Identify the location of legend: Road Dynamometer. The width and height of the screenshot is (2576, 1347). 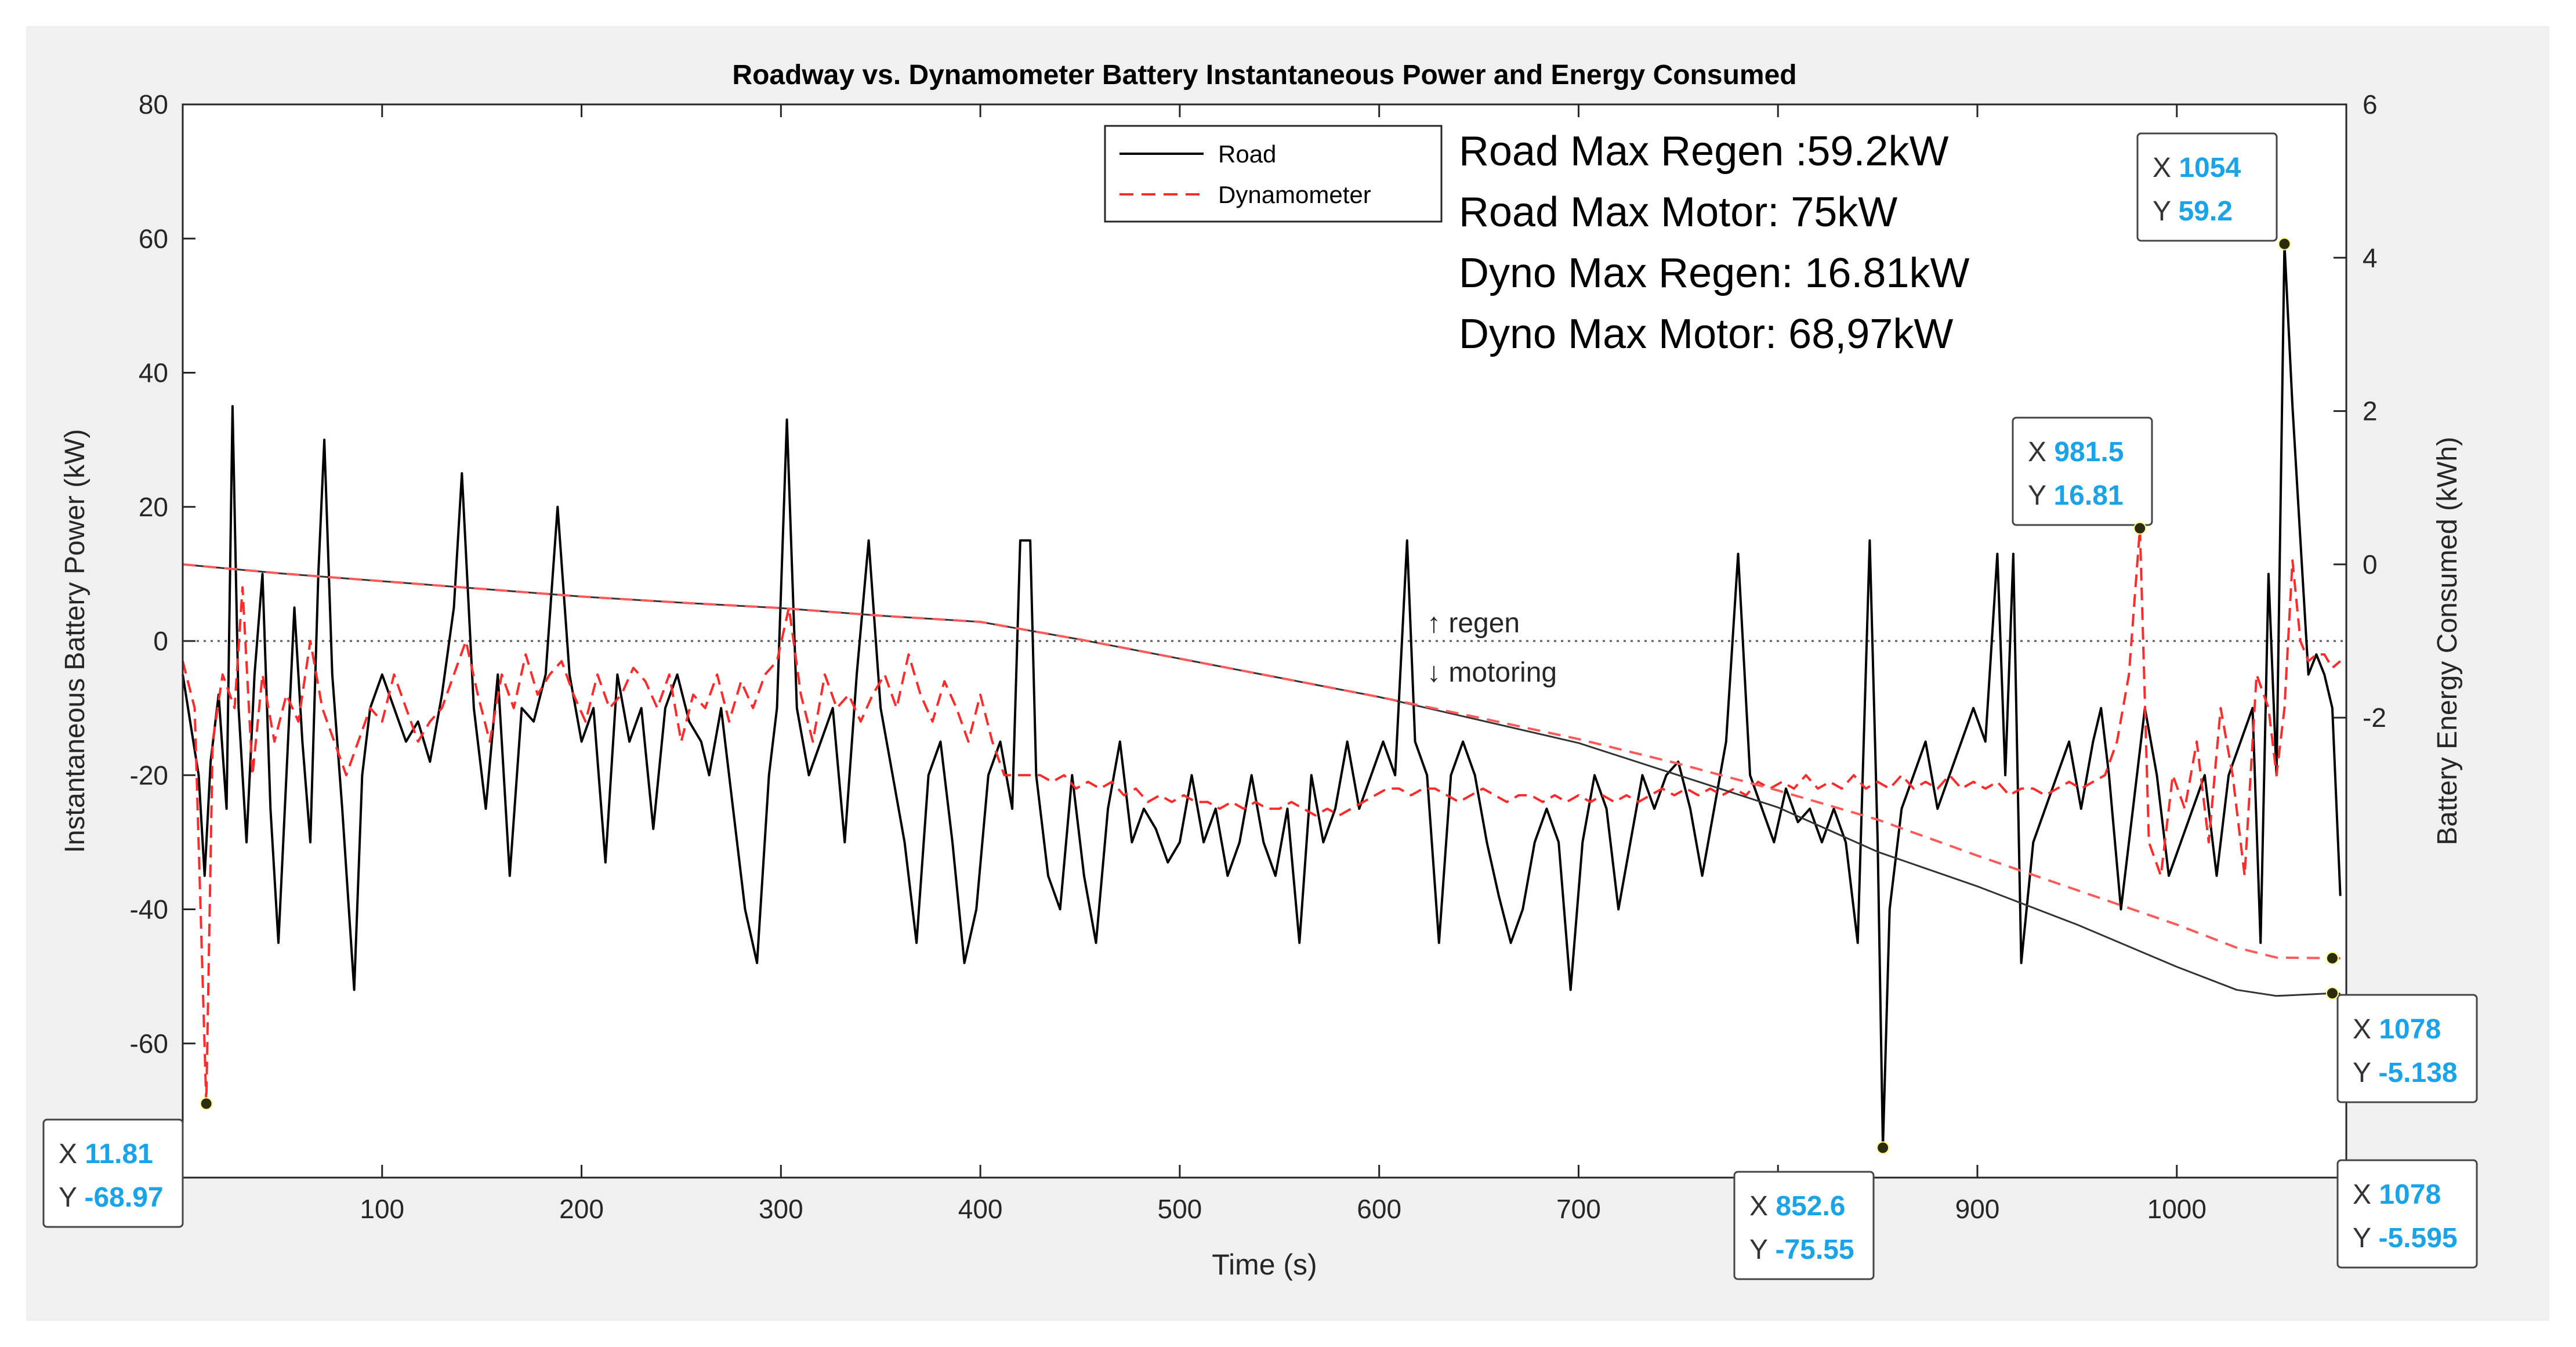
(1274, 174).